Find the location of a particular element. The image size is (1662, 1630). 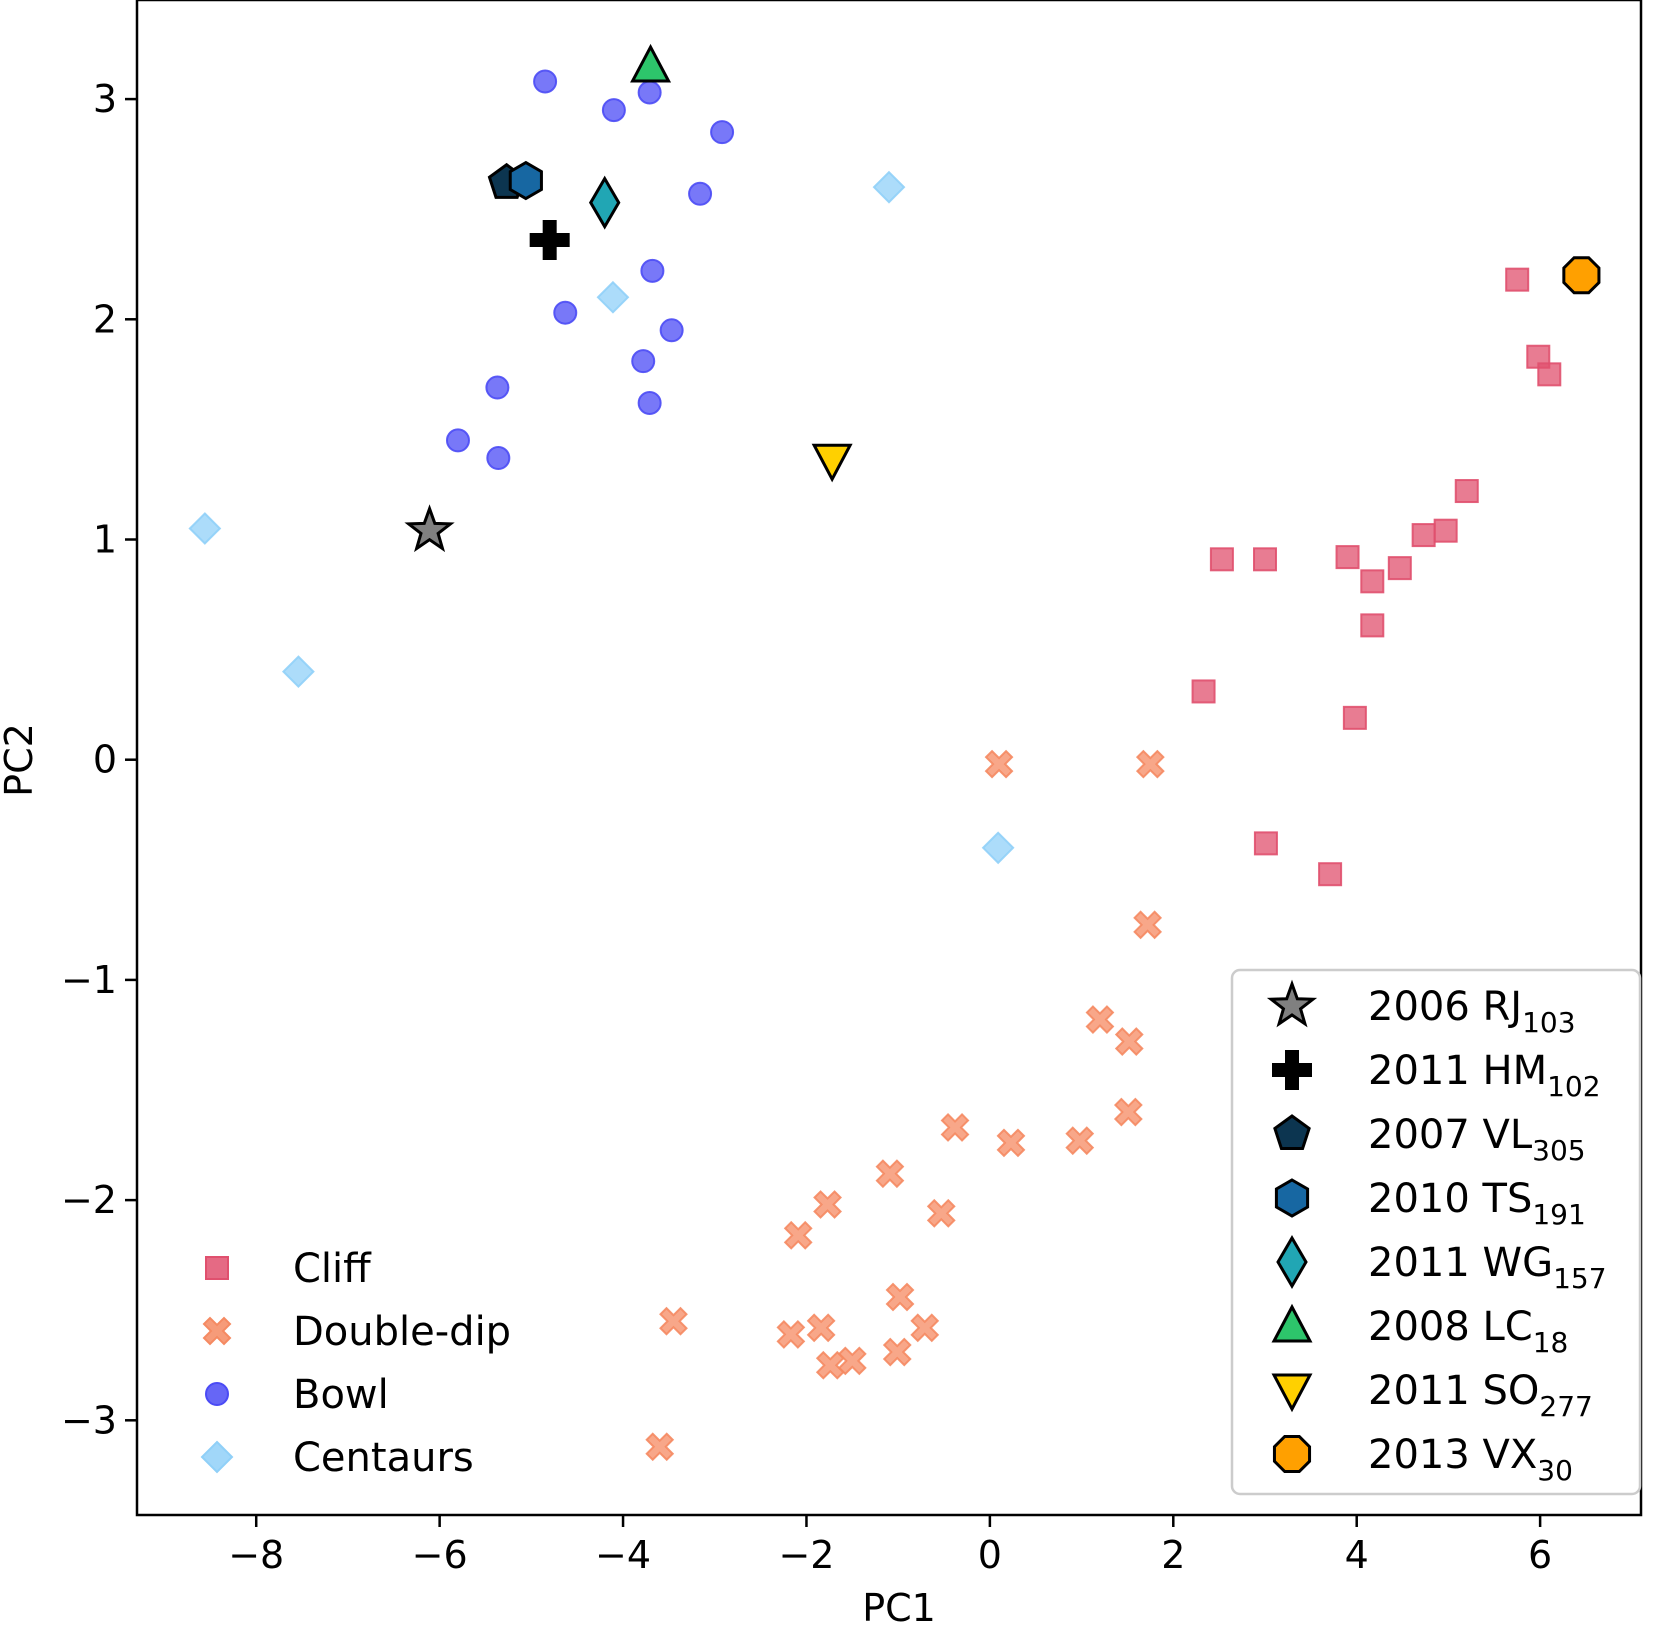

y-tick-label: 1 is located at coordinates (105, 539).